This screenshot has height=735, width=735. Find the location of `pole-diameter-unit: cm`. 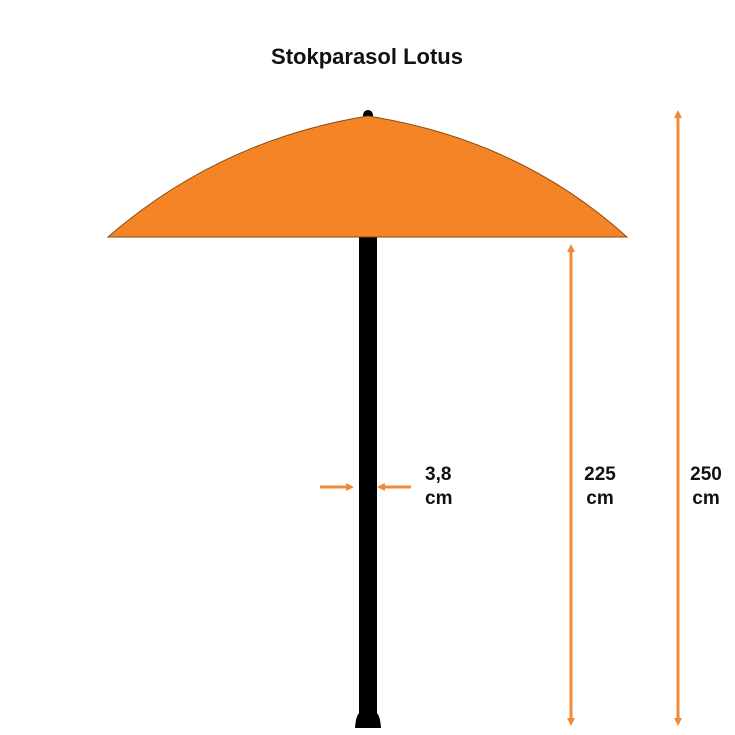

pole-diameter-unit: cm is located at coordinates (438, 498).